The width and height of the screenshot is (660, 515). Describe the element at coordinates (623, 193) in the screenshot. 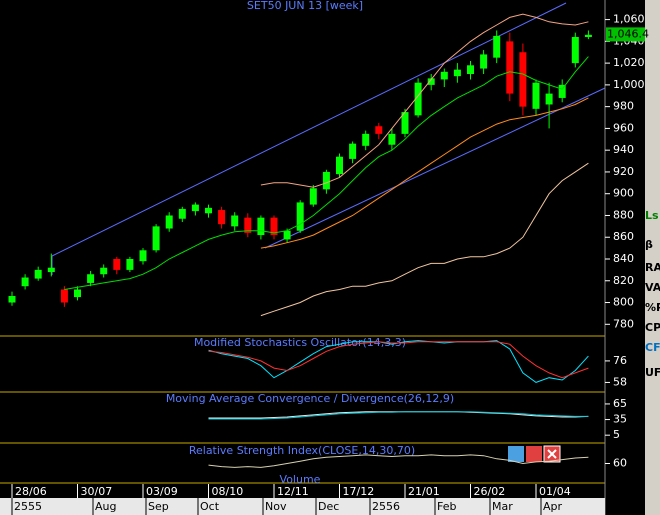

I see `y-tick-label: 900` at that location.